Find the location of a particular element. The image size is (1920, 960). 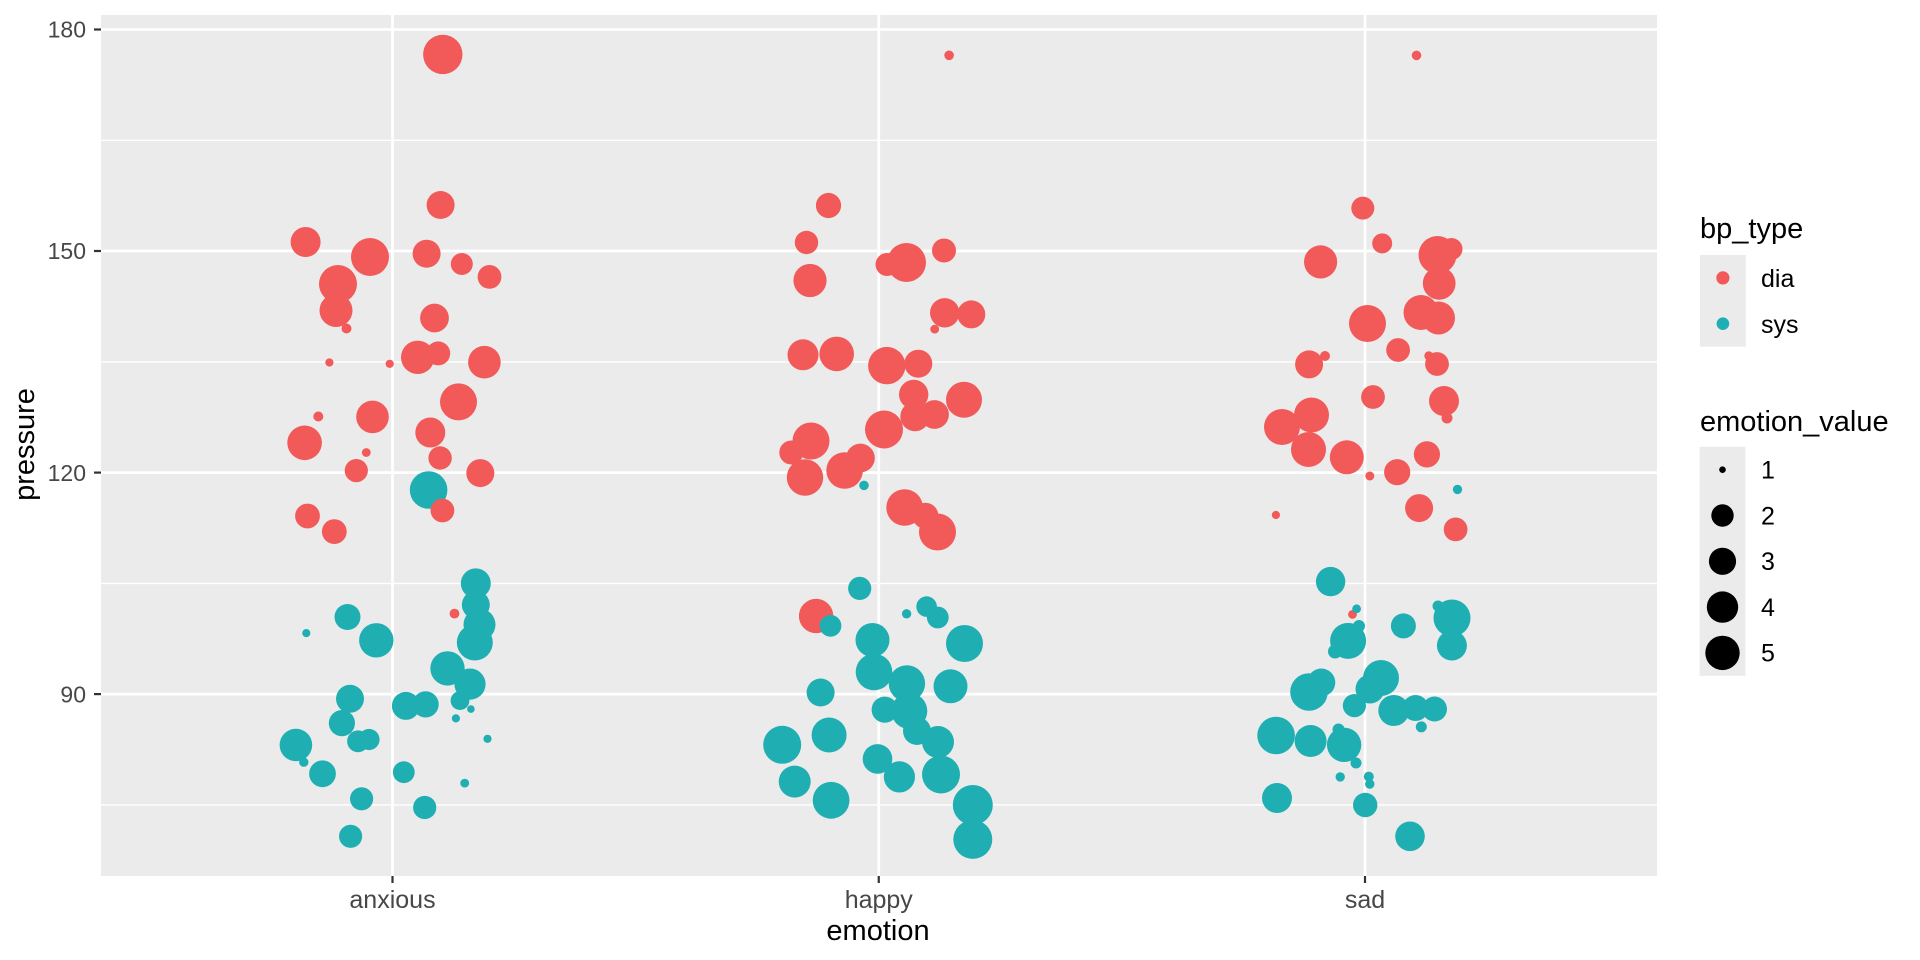

svg-text: sys is located at coordinates (1780, 325).